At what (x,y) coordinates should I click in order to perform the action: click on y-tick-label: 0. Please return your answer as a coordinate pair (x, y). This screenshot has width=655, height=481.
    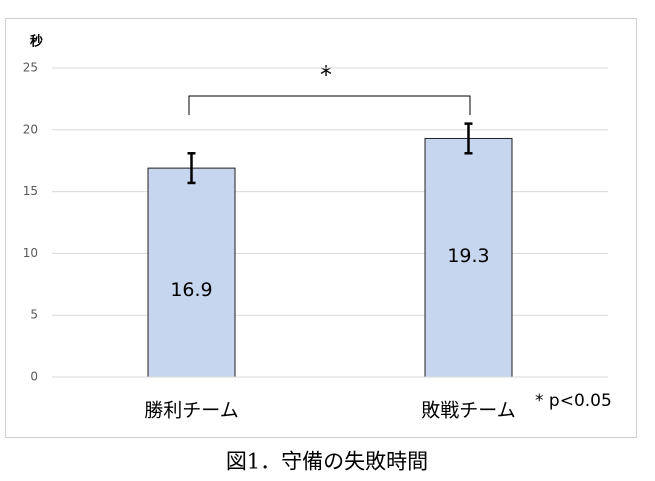
    Looking at the image, I should click on (34, 377).